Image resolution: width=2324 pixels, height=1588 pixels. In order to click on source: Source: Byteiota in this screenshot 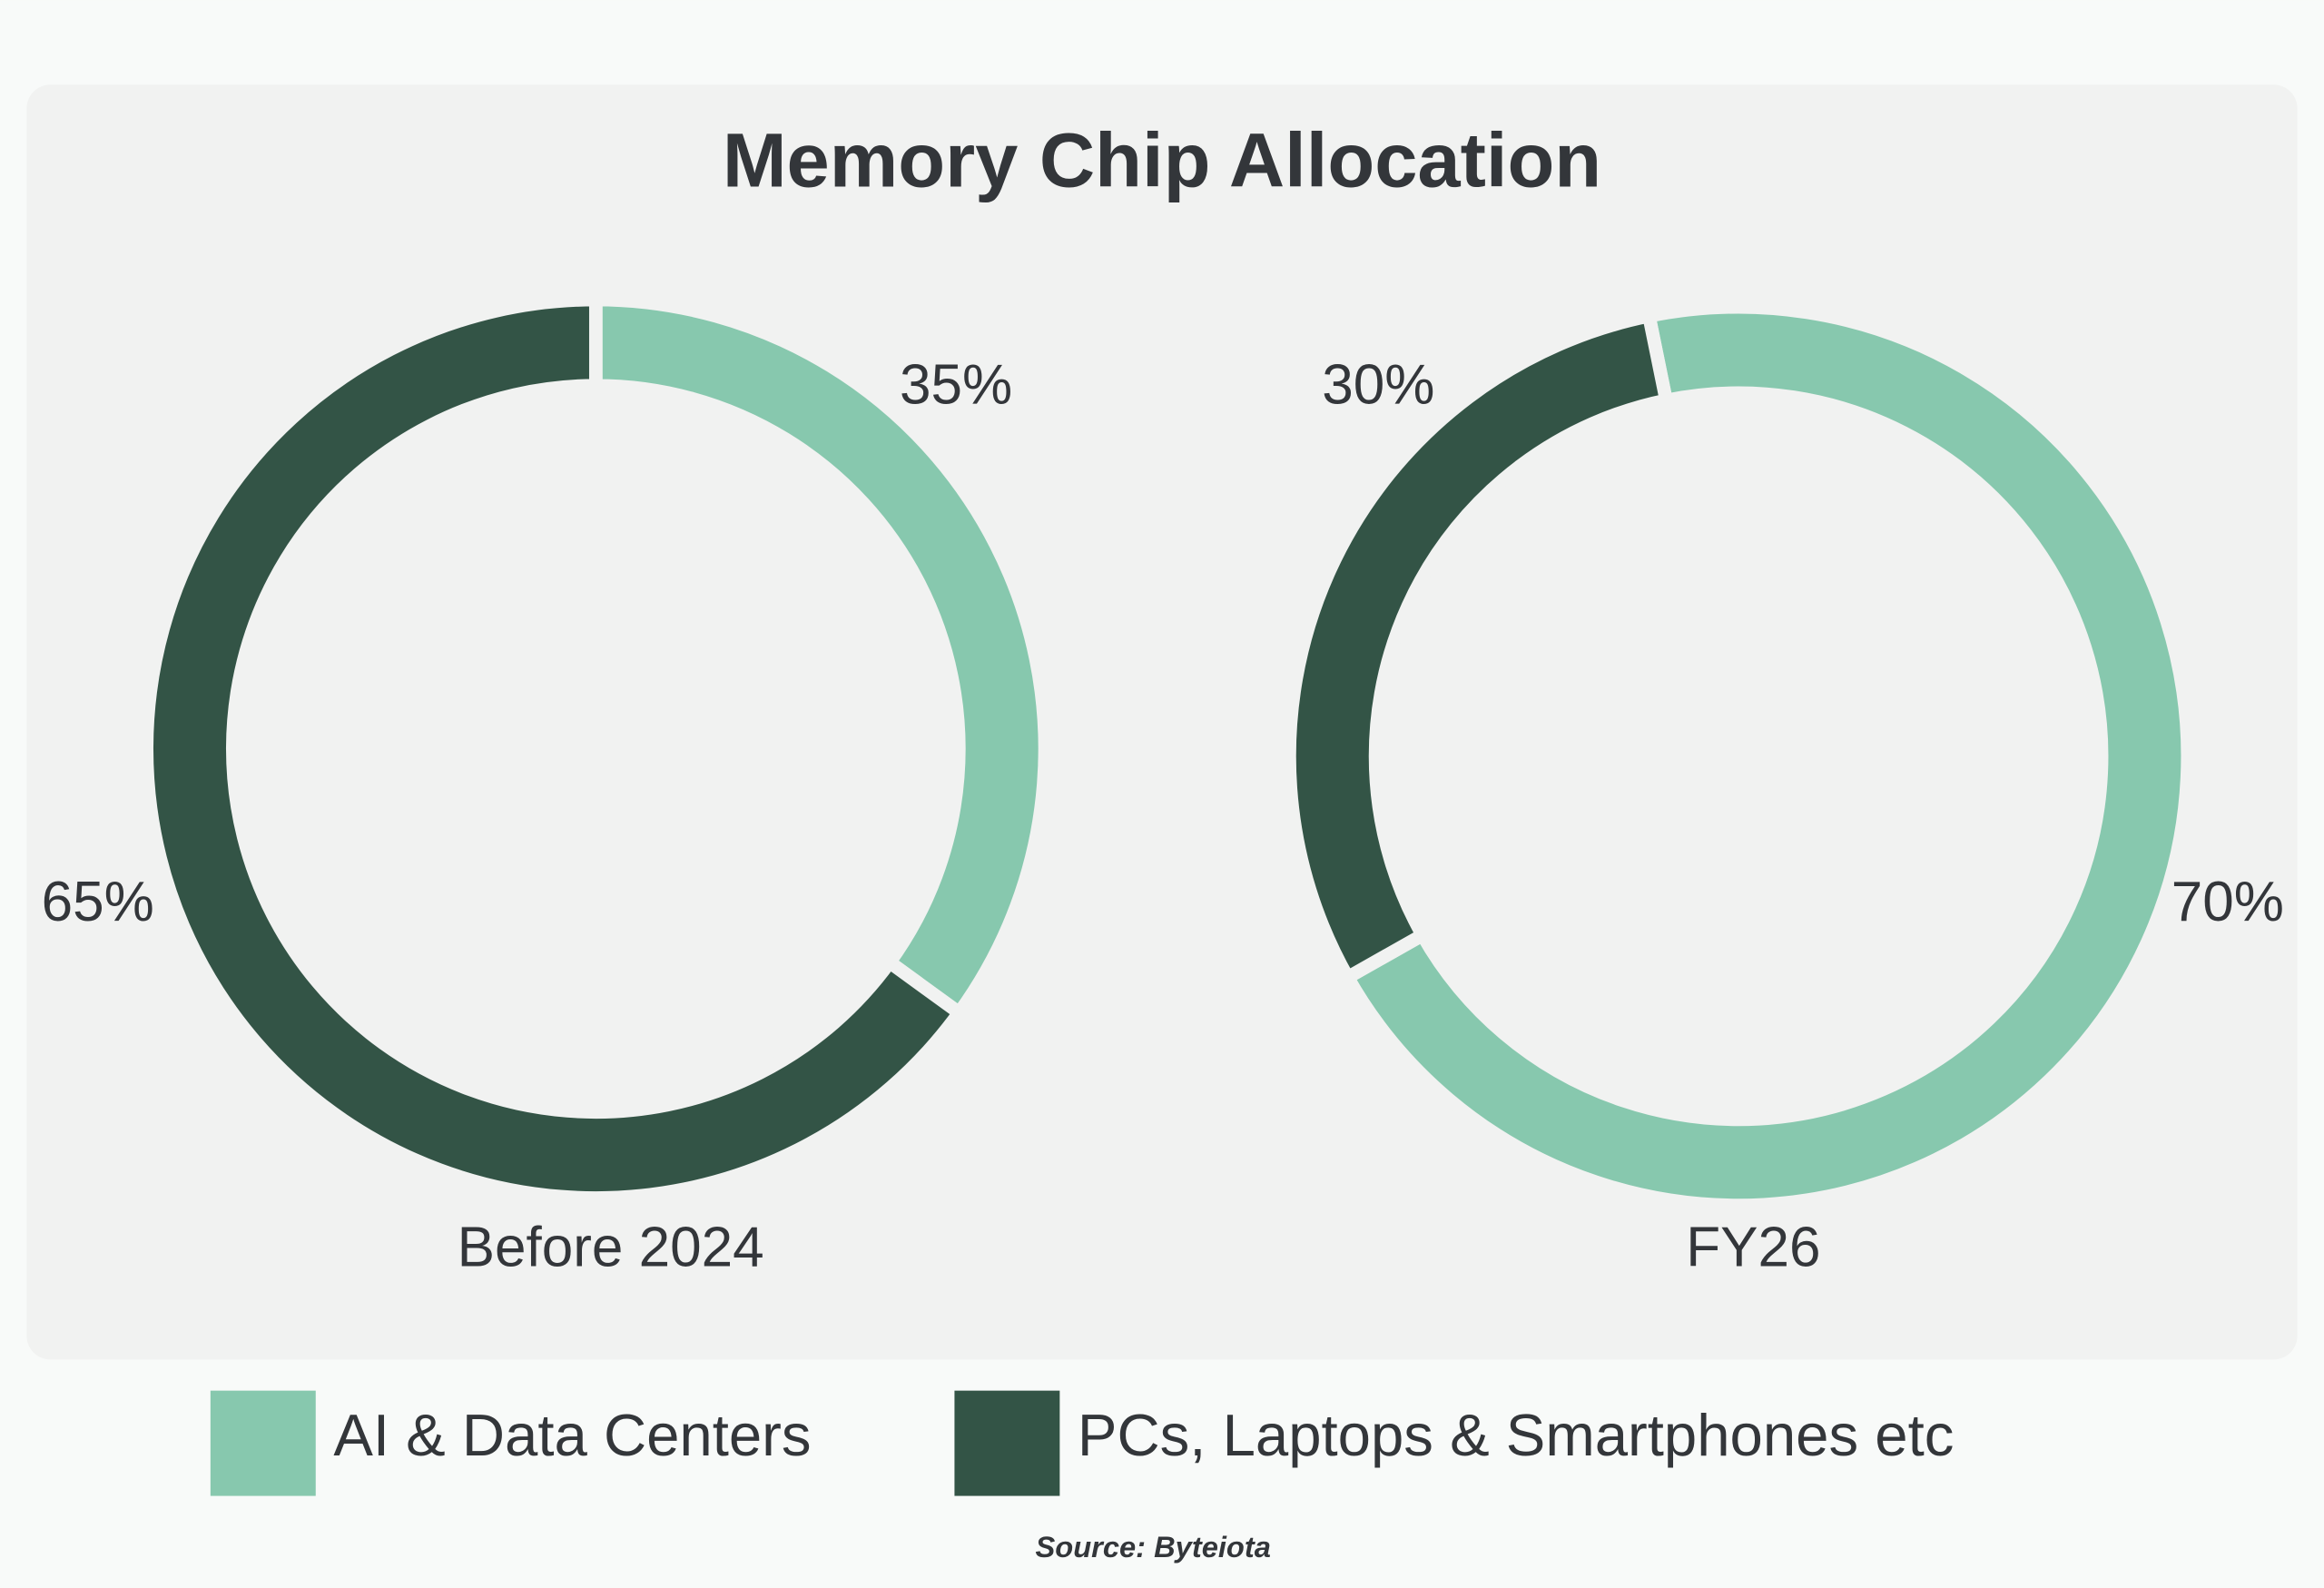, I will do `click(1153, 1546)`.